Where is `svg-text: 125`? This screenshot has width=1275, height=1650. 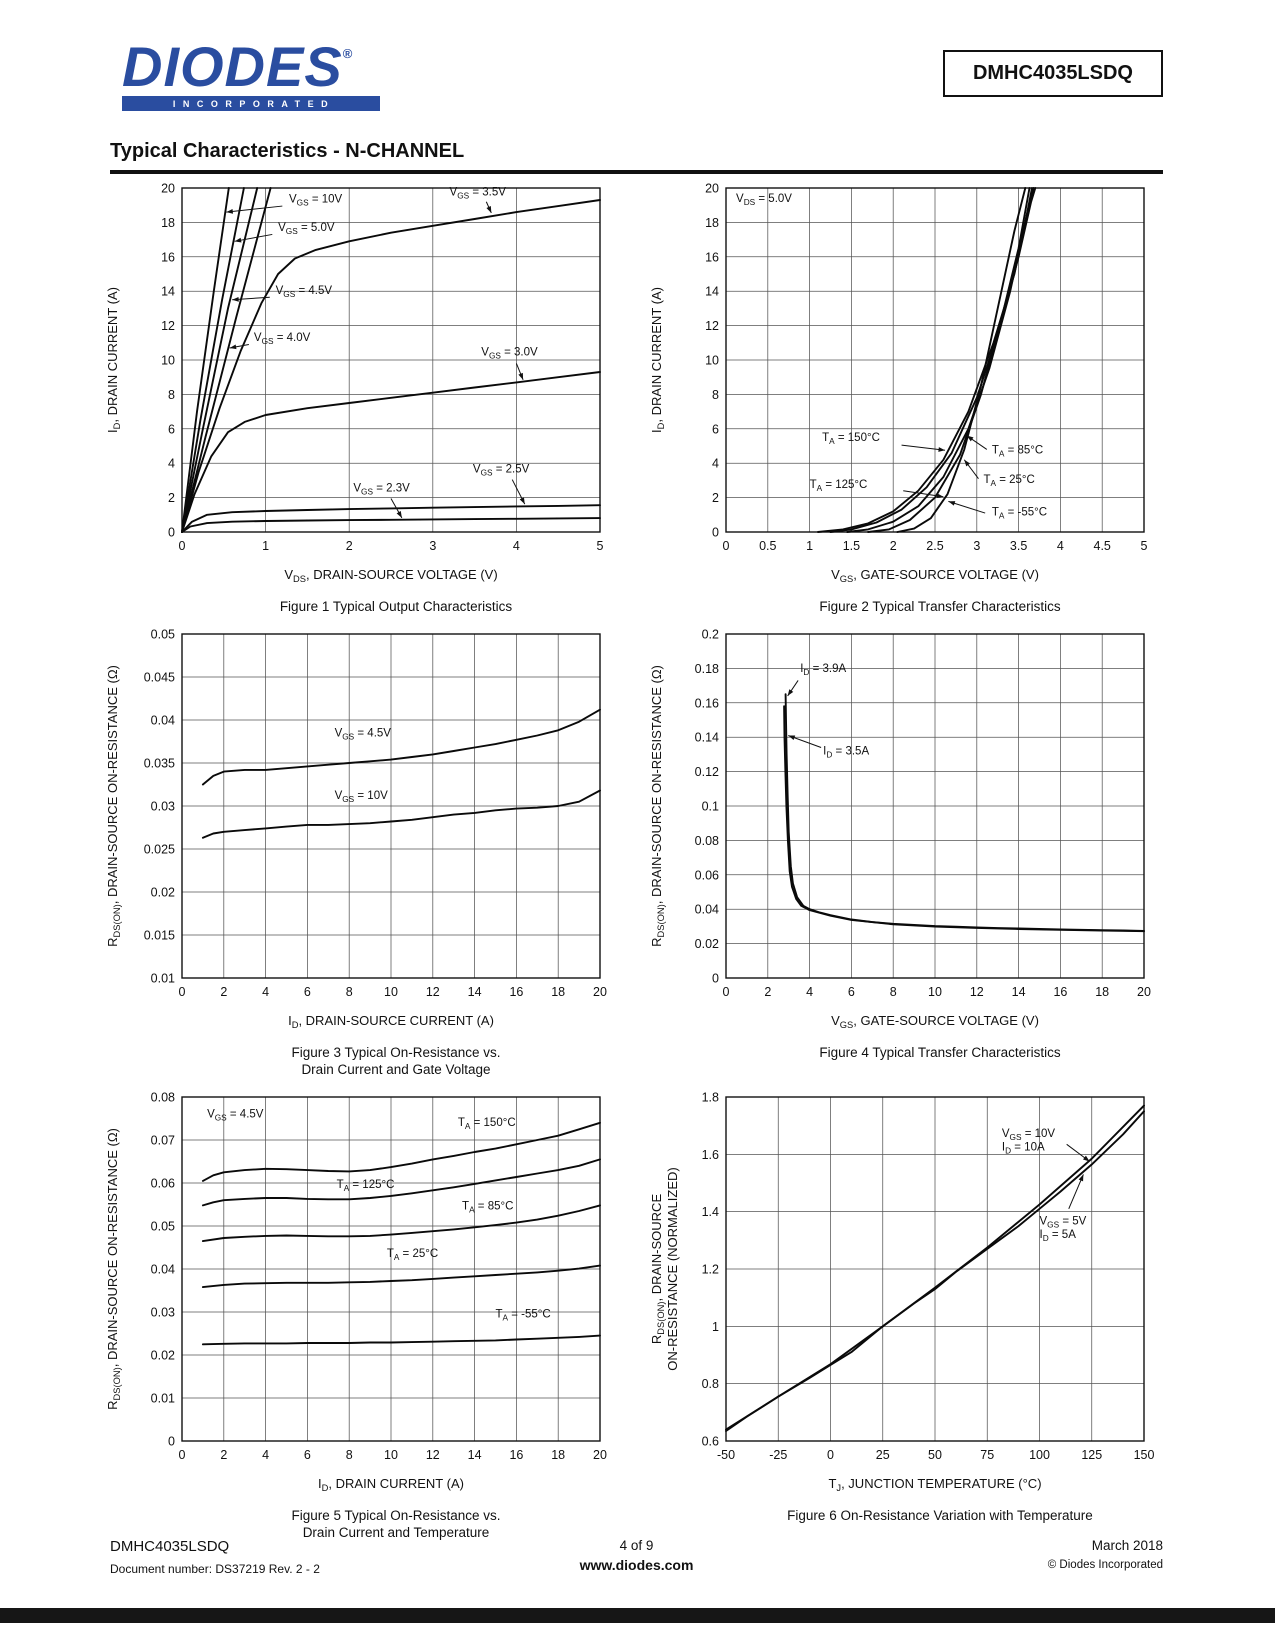
svg-text: 125 is located at coordinates (1091, 1455).